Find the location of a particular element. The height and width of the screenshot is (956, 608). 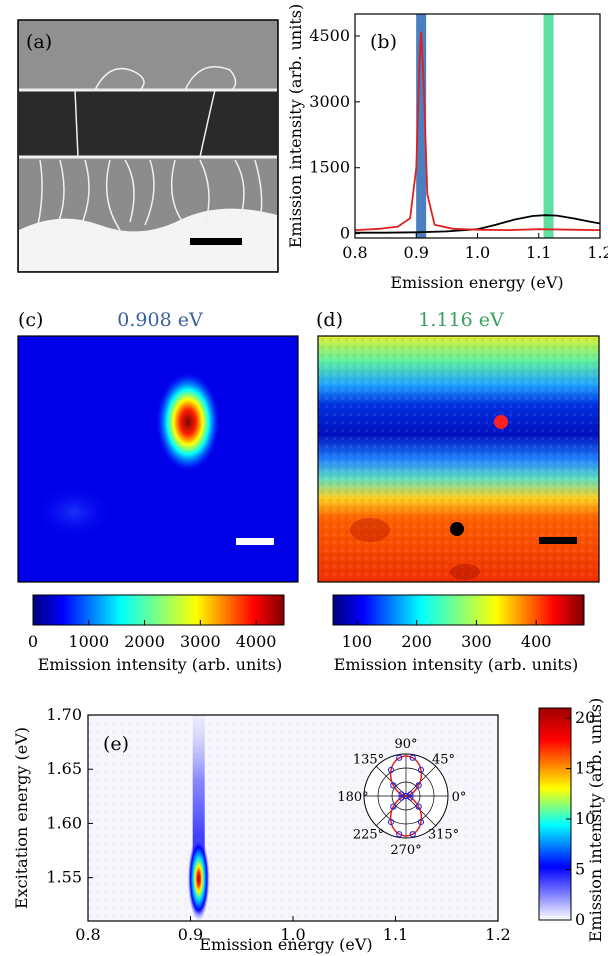

sem-top-region is located at coordinates (148, 56).